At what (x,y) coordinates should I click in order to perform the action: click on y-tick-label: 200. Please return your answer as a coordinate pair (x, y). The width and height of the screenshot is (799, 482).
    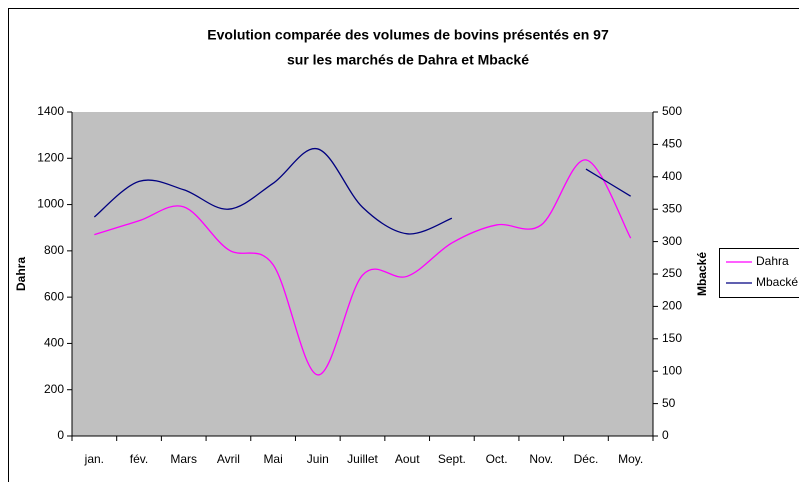
    Looking at the image, I should click on (54, 389).